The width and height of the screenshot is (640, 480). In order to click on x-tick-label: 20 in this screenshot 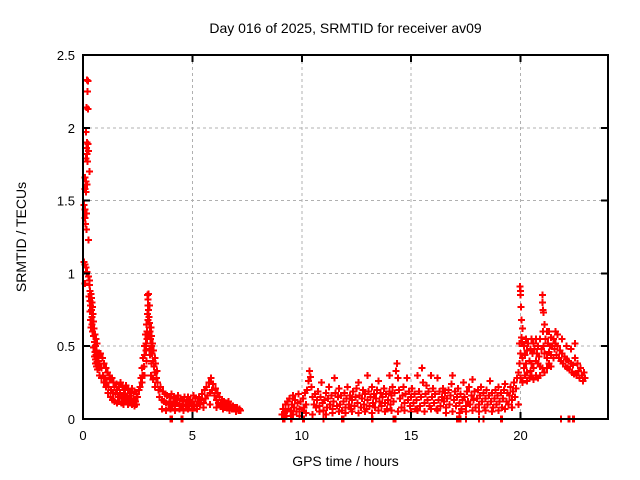, I will do `click(520, 435)`.